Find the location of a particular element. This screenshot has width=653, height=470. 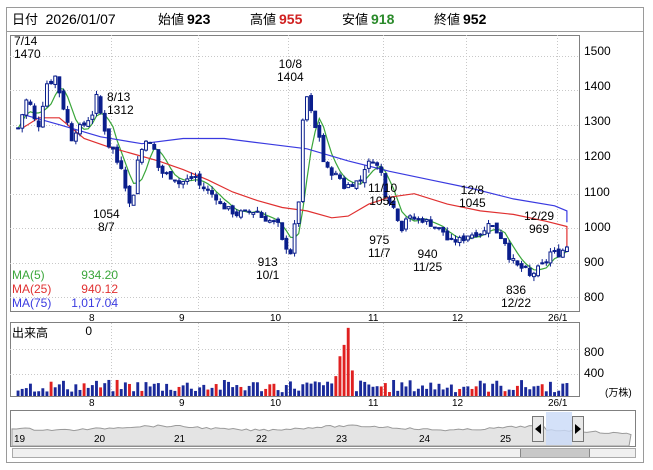

navigator-left-handle is located at coordinates (538, 429).